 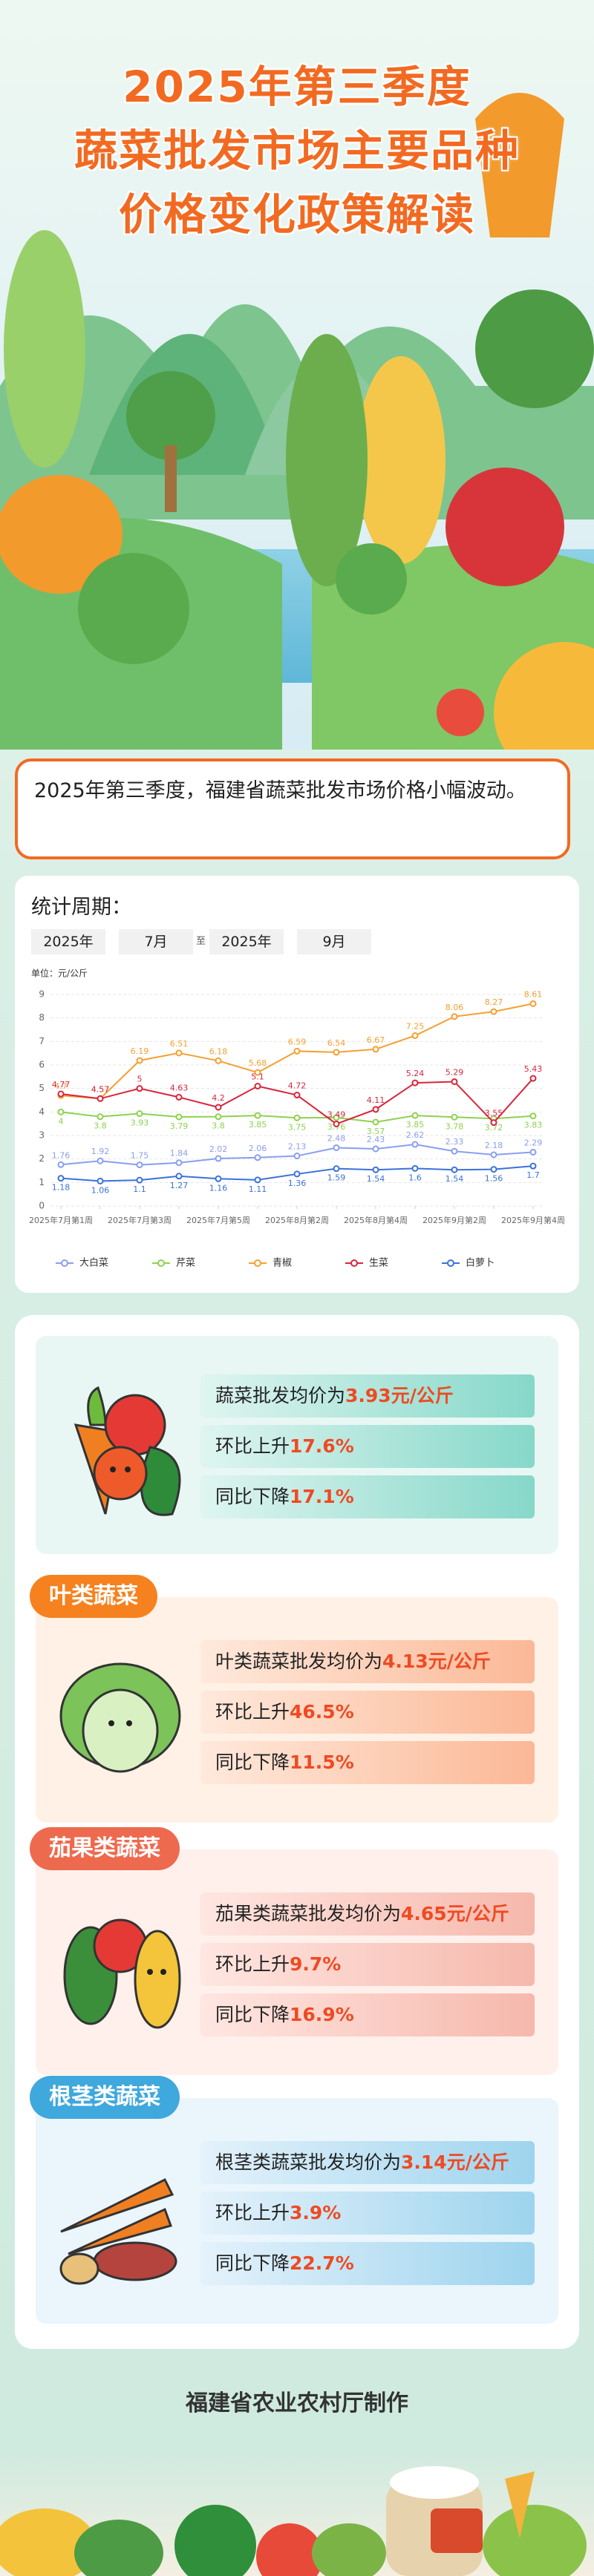 I want to click on period-box: 9月, so click(x=334, y=941).